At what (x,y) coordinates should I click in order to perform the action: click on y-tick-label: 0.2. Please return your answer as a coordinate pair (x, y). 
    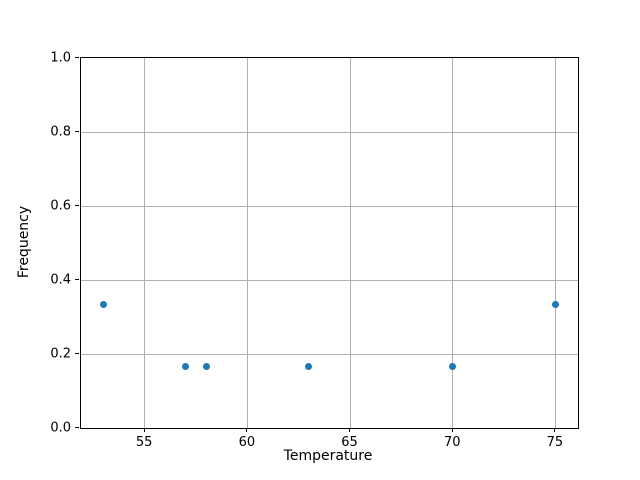
    Looking at the image, I should click on (60, 353).